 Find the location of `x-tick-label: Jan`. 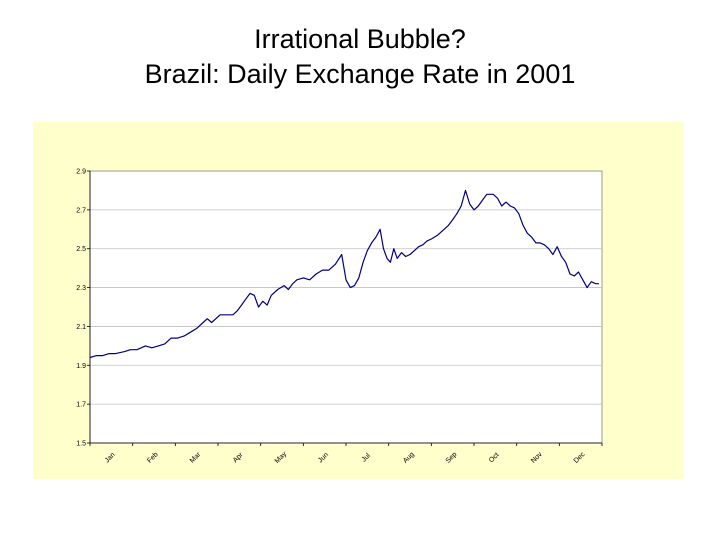

x-tick-label: Jan is located at coordinates (110, 457).